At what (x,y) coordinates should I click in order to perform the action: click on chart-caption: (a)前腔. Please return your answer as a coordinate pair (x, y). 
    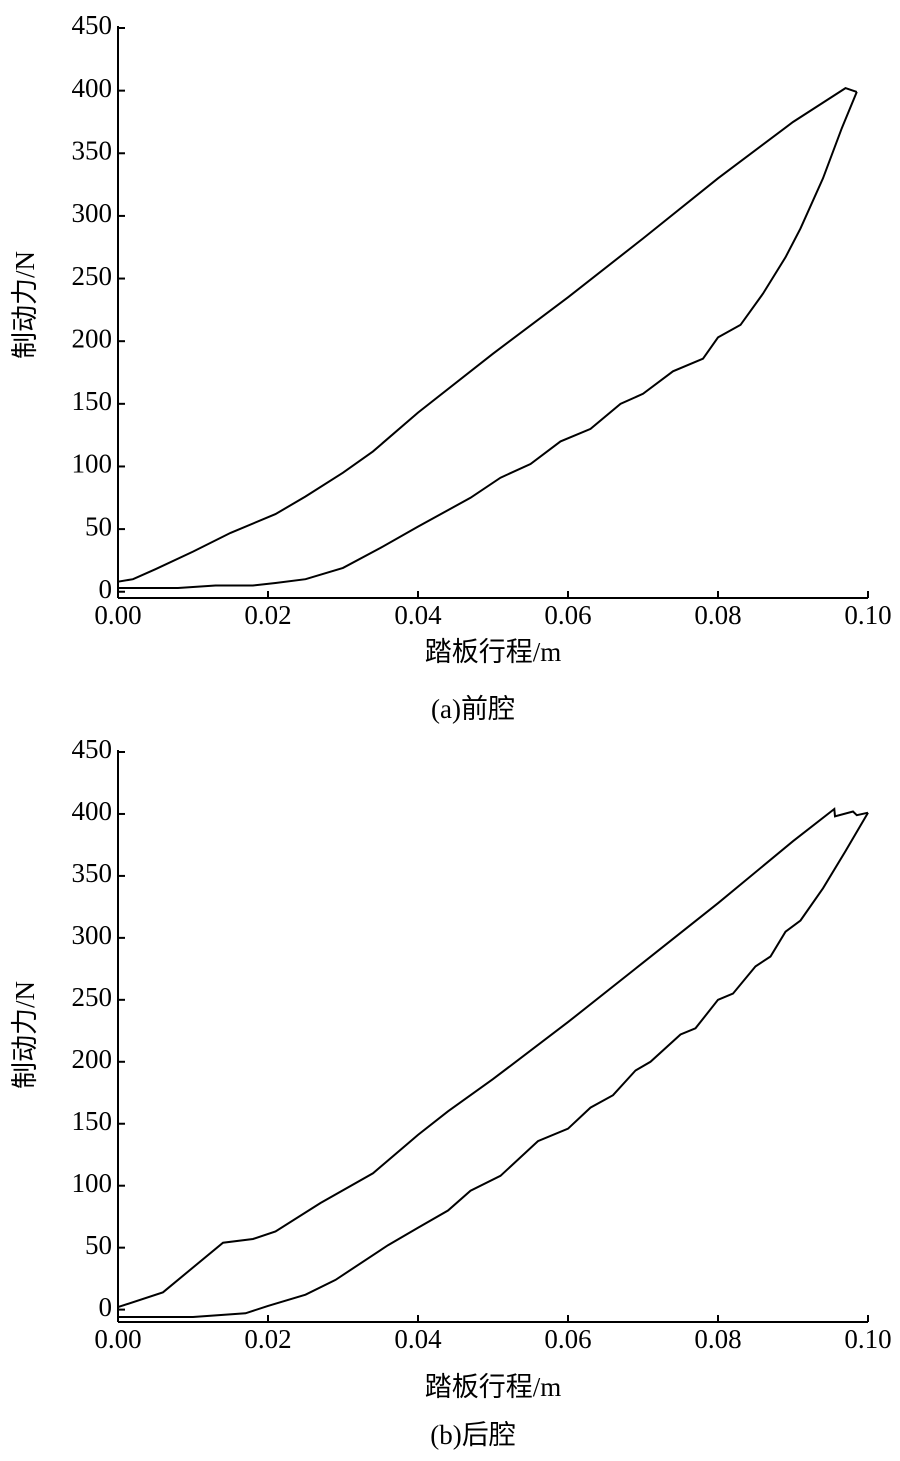
    Looking at the image, I should click on (473, 709).